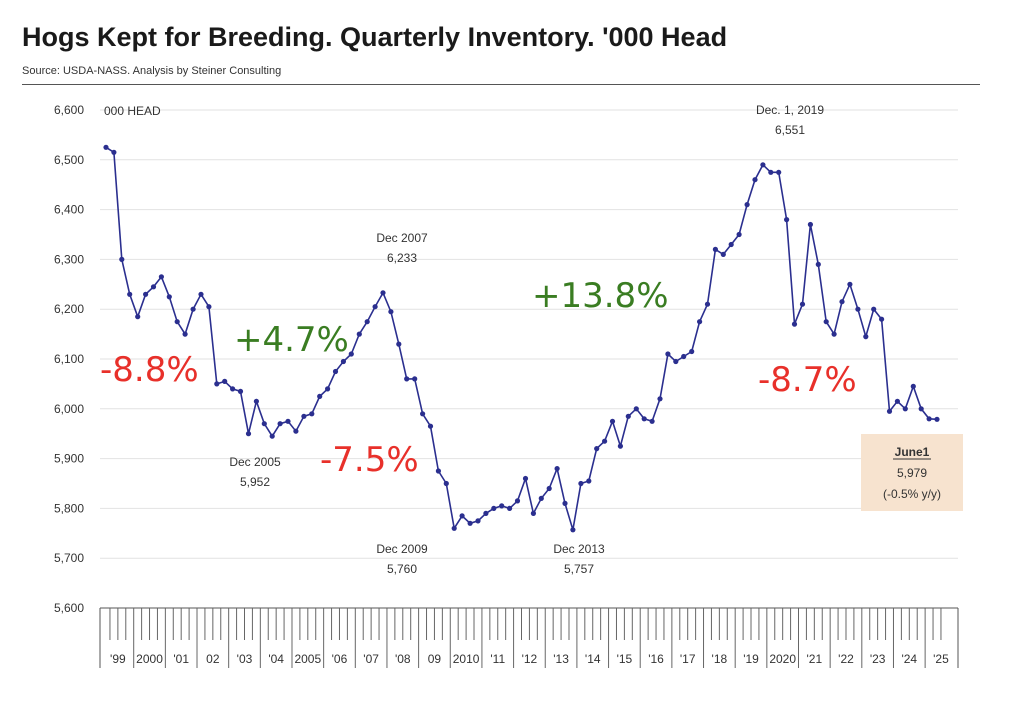 The height and width of the screenshot is (712, 1024). I want to click on x-tick-label: '99, so click(118, 659).